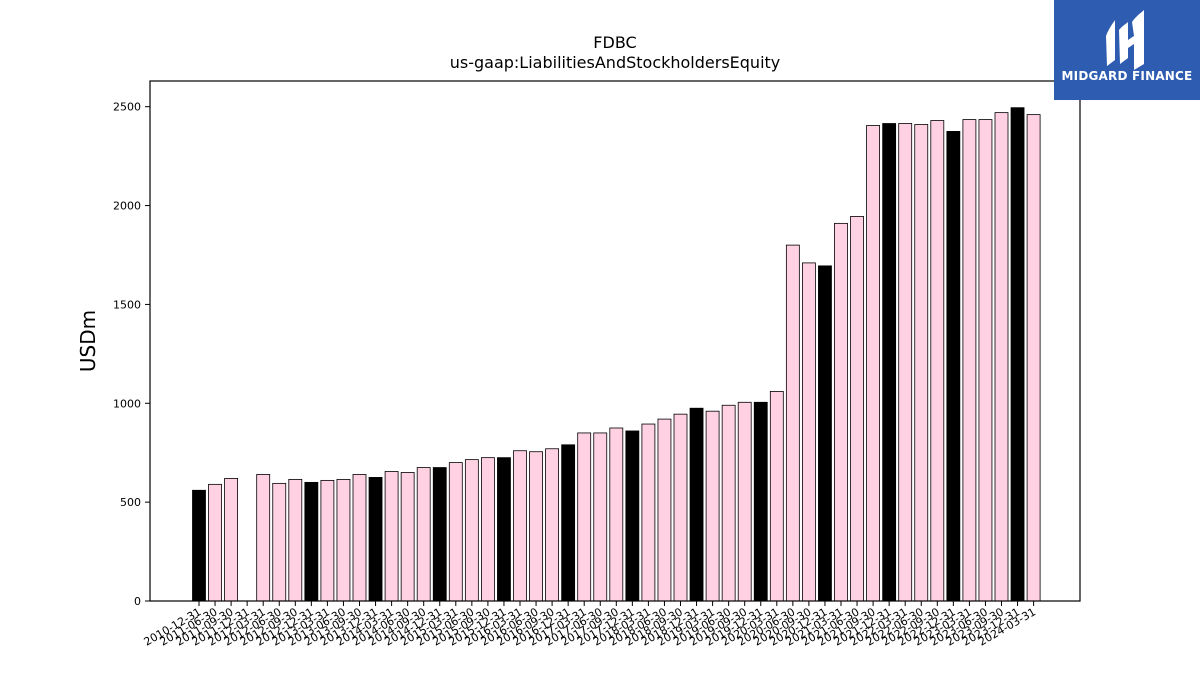  What do you see at coordinates (130, 502) in the screenshot?
I see `y-tick-label: 500` at bounding box center [130, 502].